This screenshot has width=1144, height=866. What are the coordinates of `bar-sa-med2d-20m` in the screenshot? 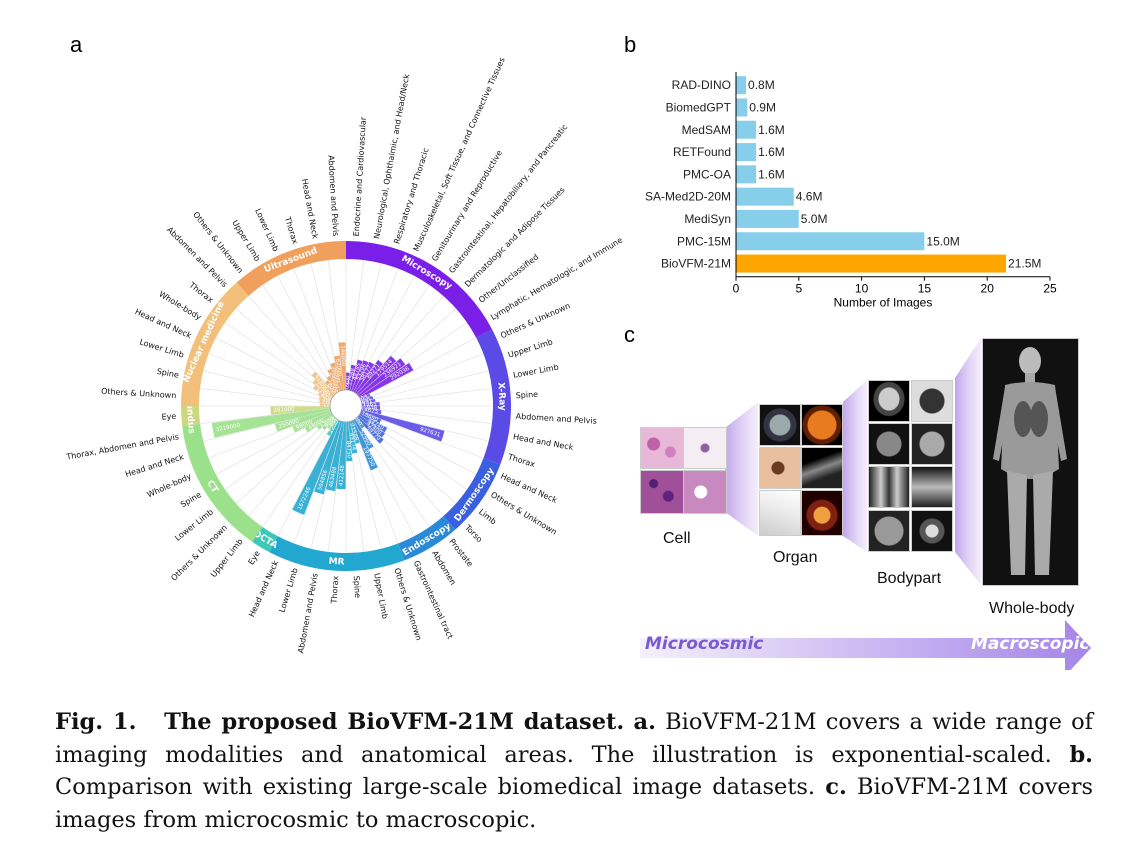 It's located at (765, 196).